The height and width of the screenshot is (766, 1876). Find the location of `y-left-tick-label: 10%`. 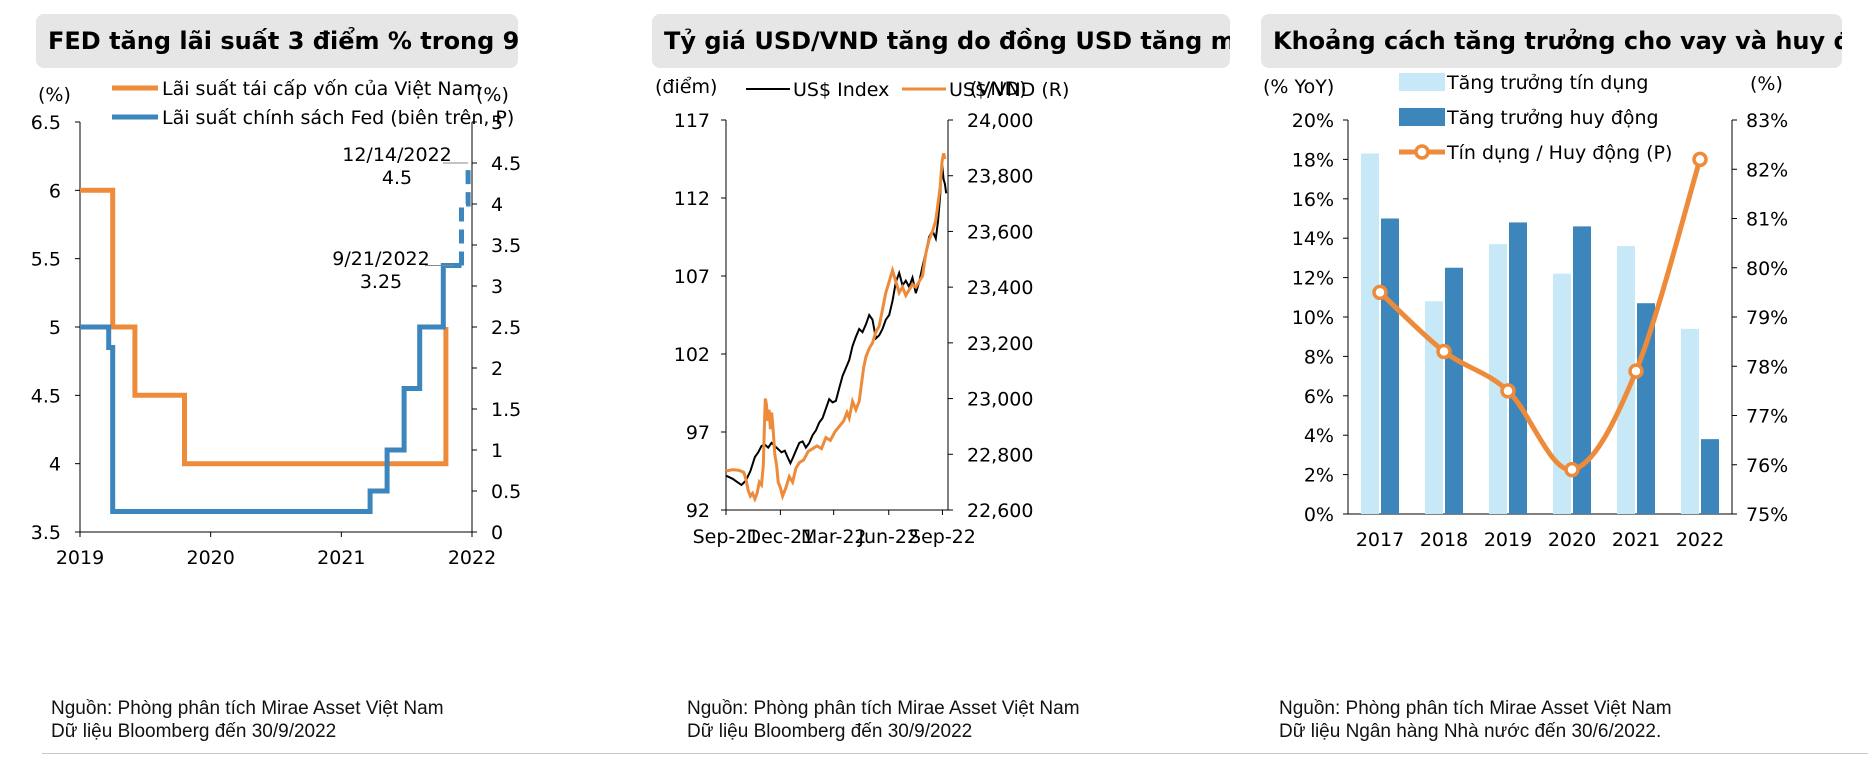

y-left-tick-label: 10% is located at coordinates (1313, 318).